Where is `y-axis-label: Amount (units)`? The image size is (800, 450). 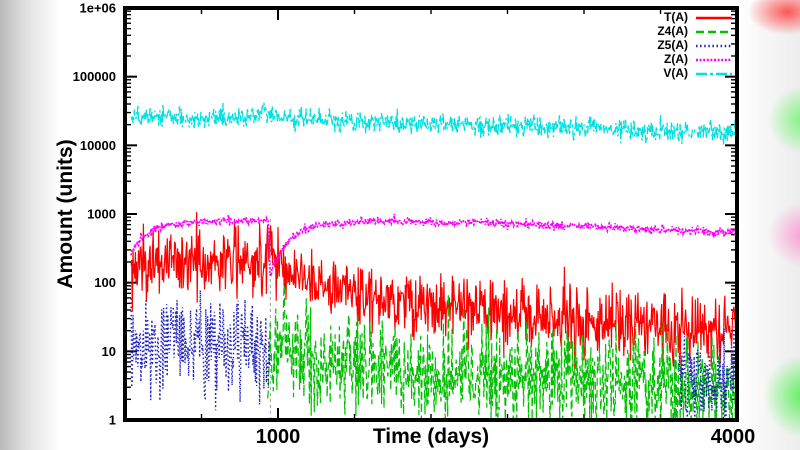 y-axis-label: Amount (units) is located at coordinates (65, 213).